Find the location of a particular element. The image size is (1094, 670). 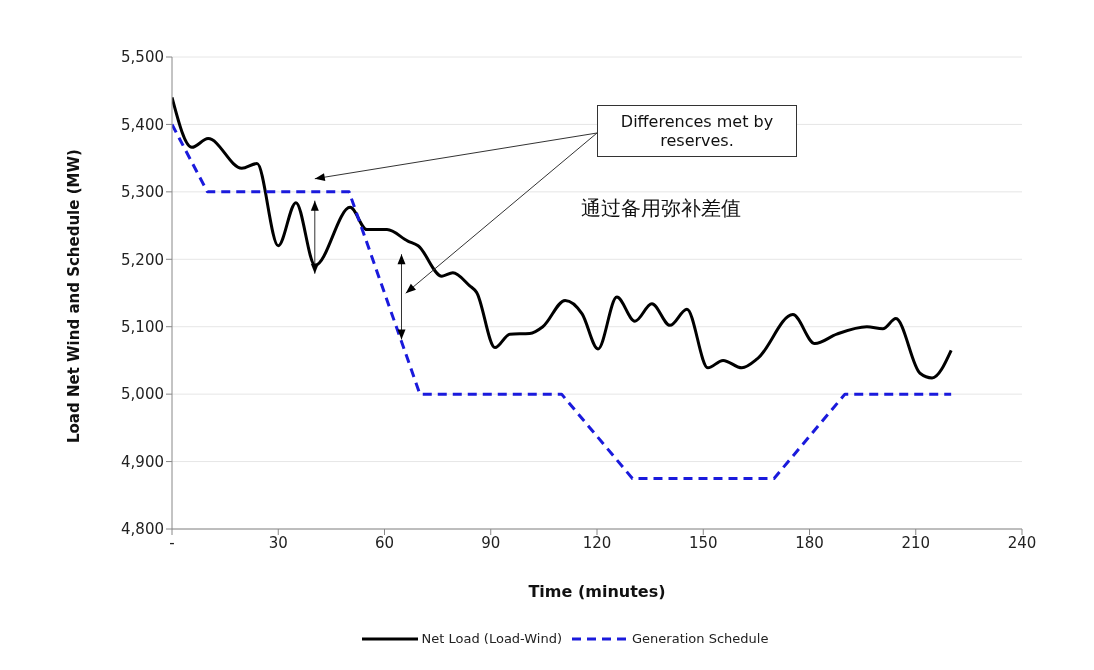

y-tick-label: 5,200 is located at coordinates (142, 259).